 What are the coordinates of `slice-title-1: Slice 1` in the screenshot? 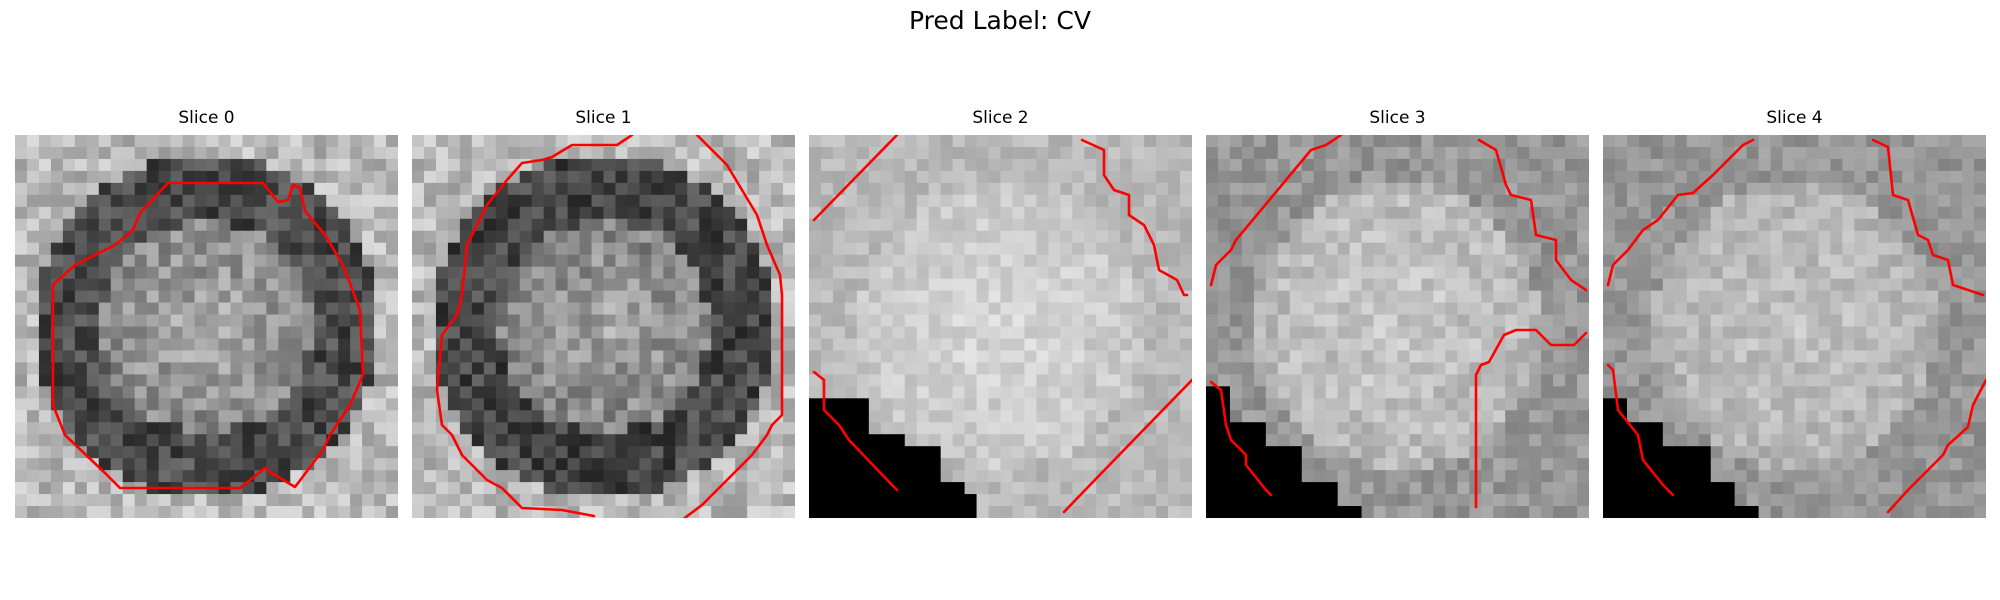 It's located at (603, 118).